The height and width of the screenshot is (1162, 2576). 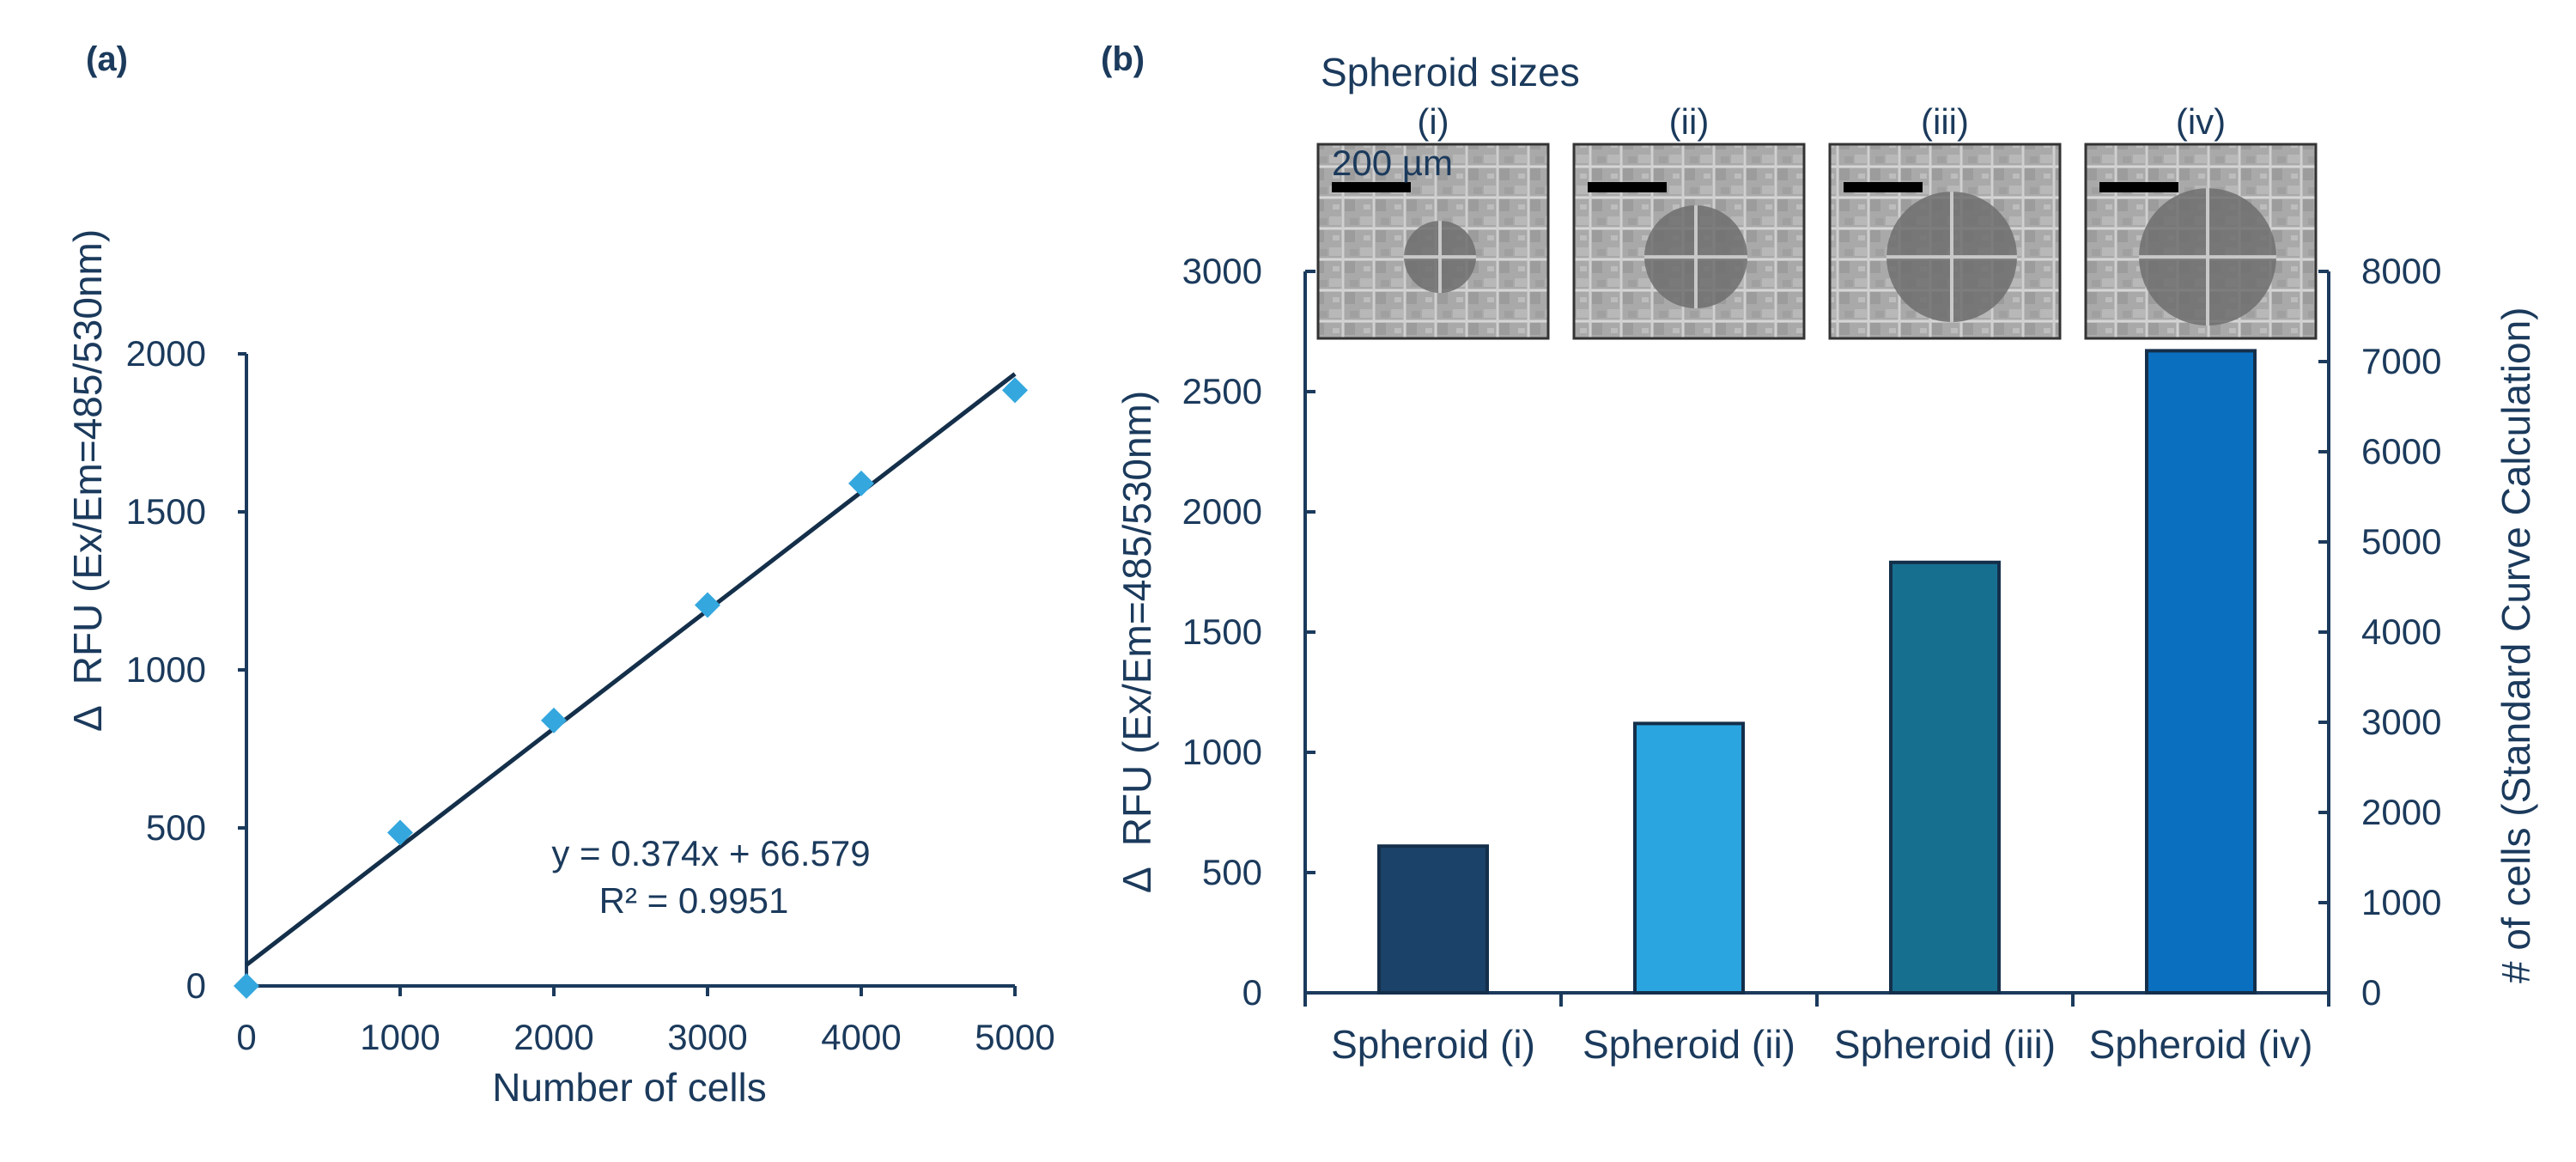 I want to click on y2-axis-title: # of cells (Standard Curve Calculation), so click(x=2516, y=645).